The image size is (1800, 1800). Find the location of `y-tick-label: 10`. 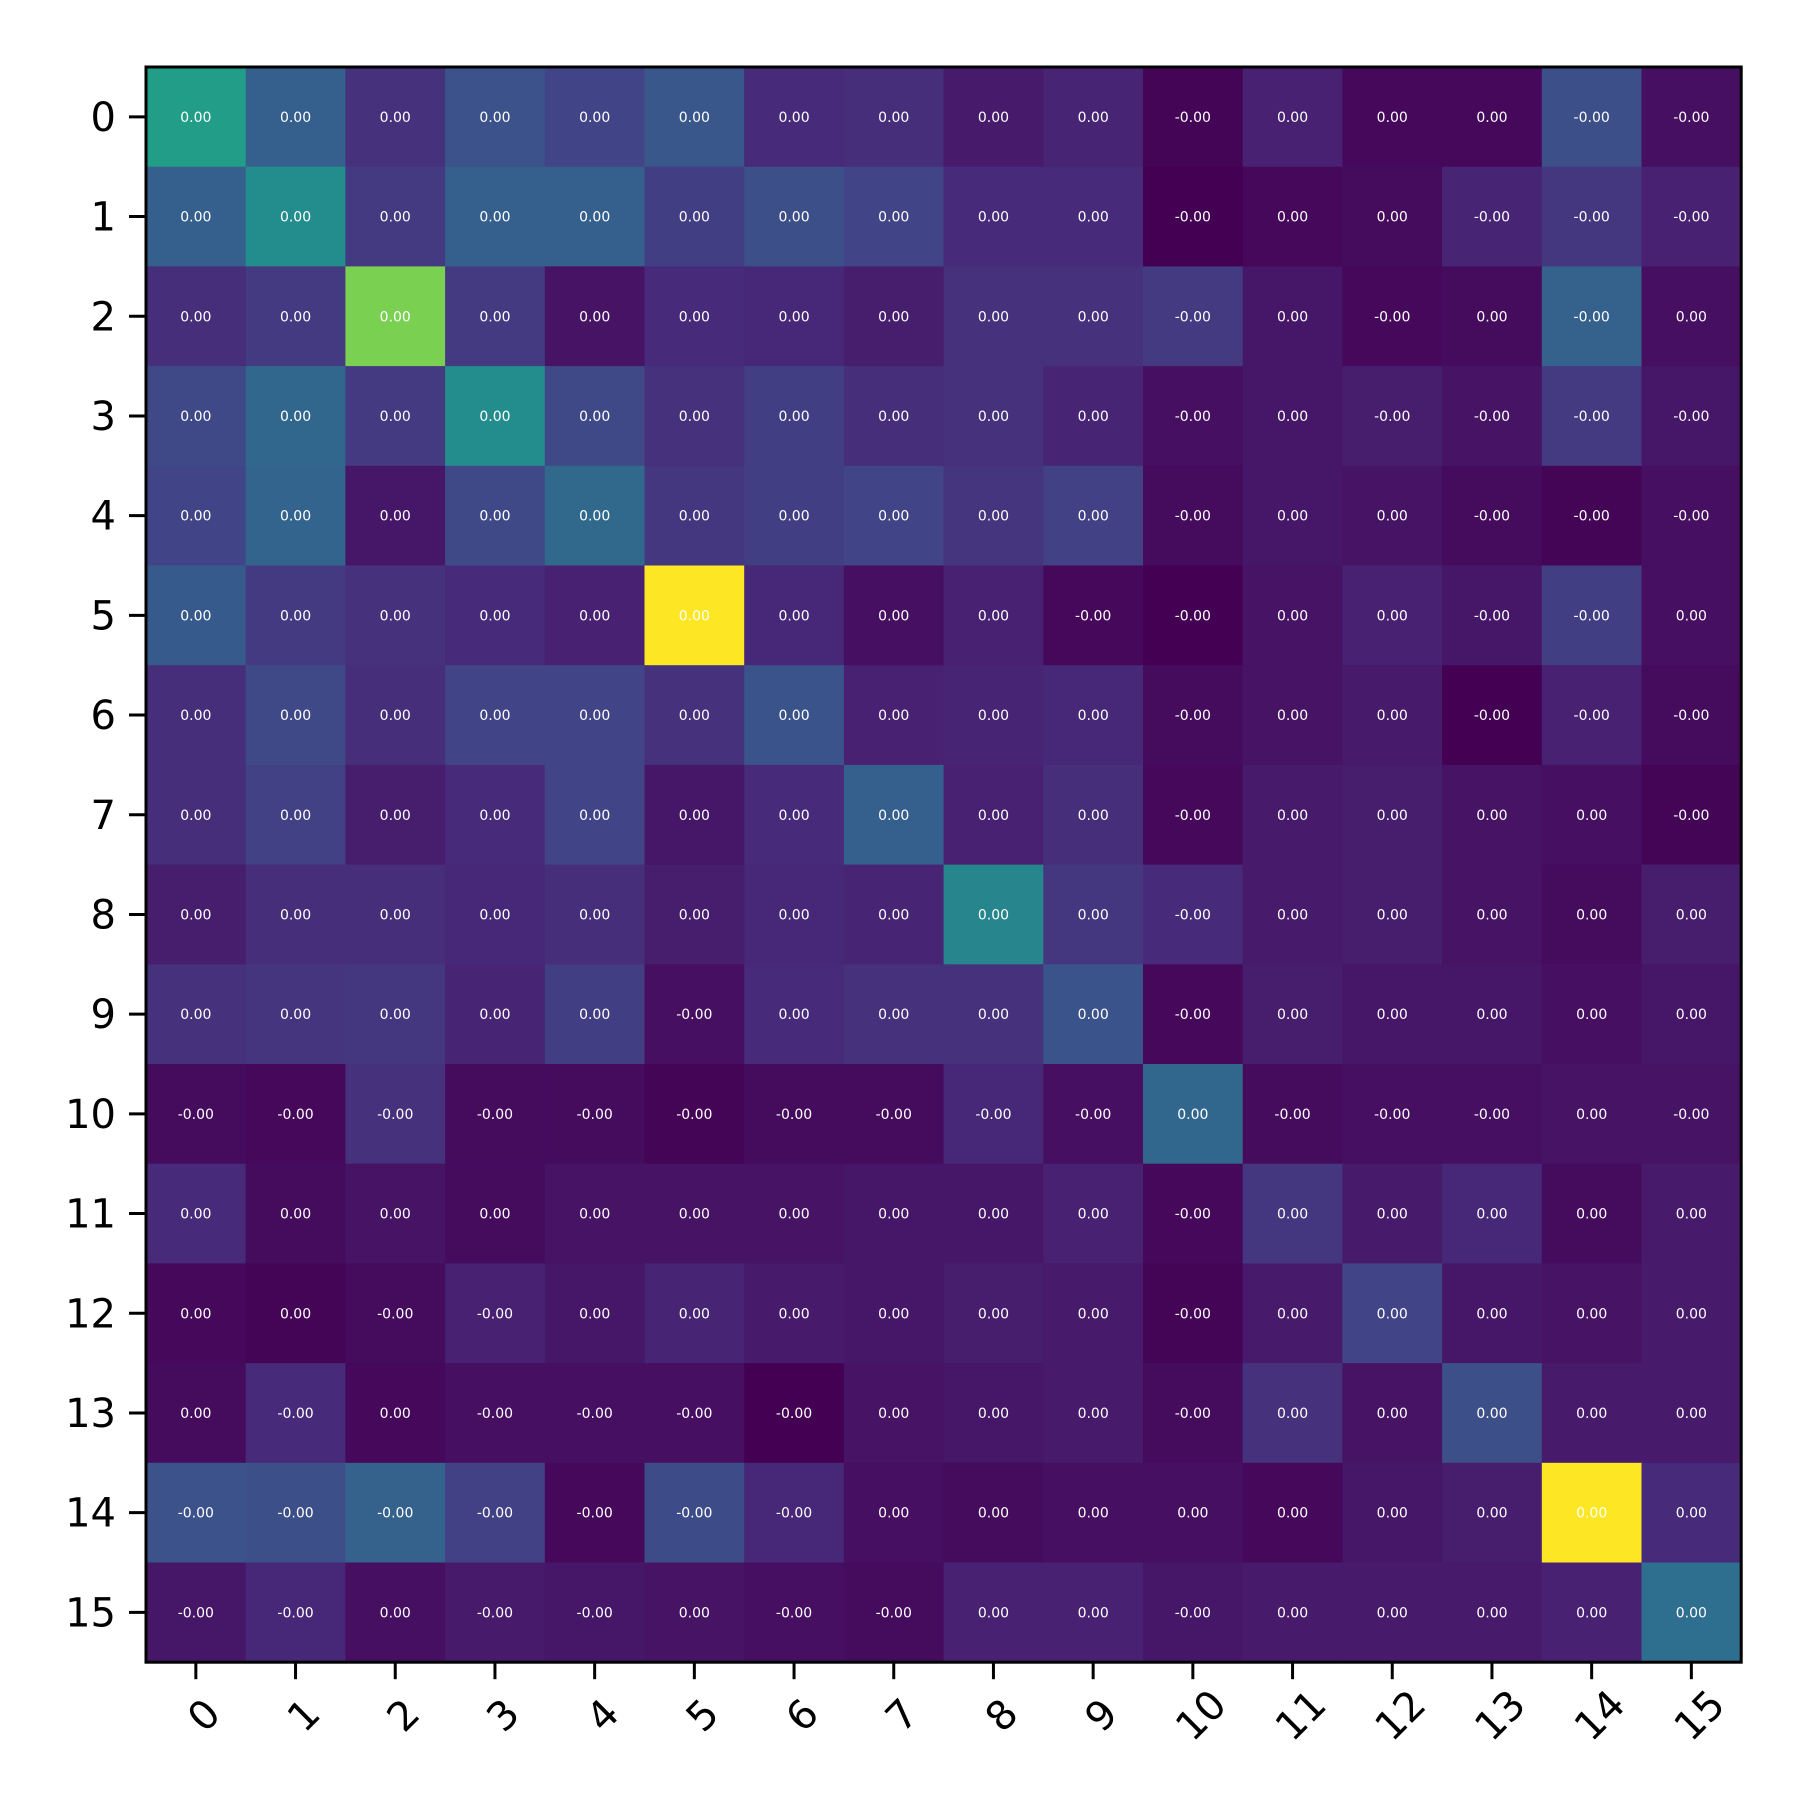

y-tick-label: 10 is located at coordinates (90, 1115).